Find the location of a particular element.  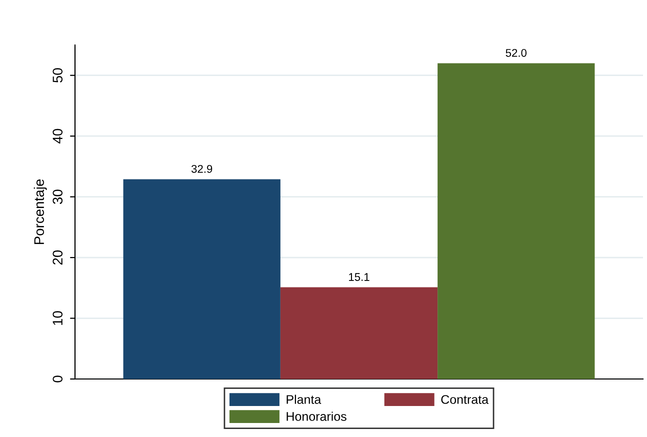

data-label: 52.0 is located at coordinates (516, 52).